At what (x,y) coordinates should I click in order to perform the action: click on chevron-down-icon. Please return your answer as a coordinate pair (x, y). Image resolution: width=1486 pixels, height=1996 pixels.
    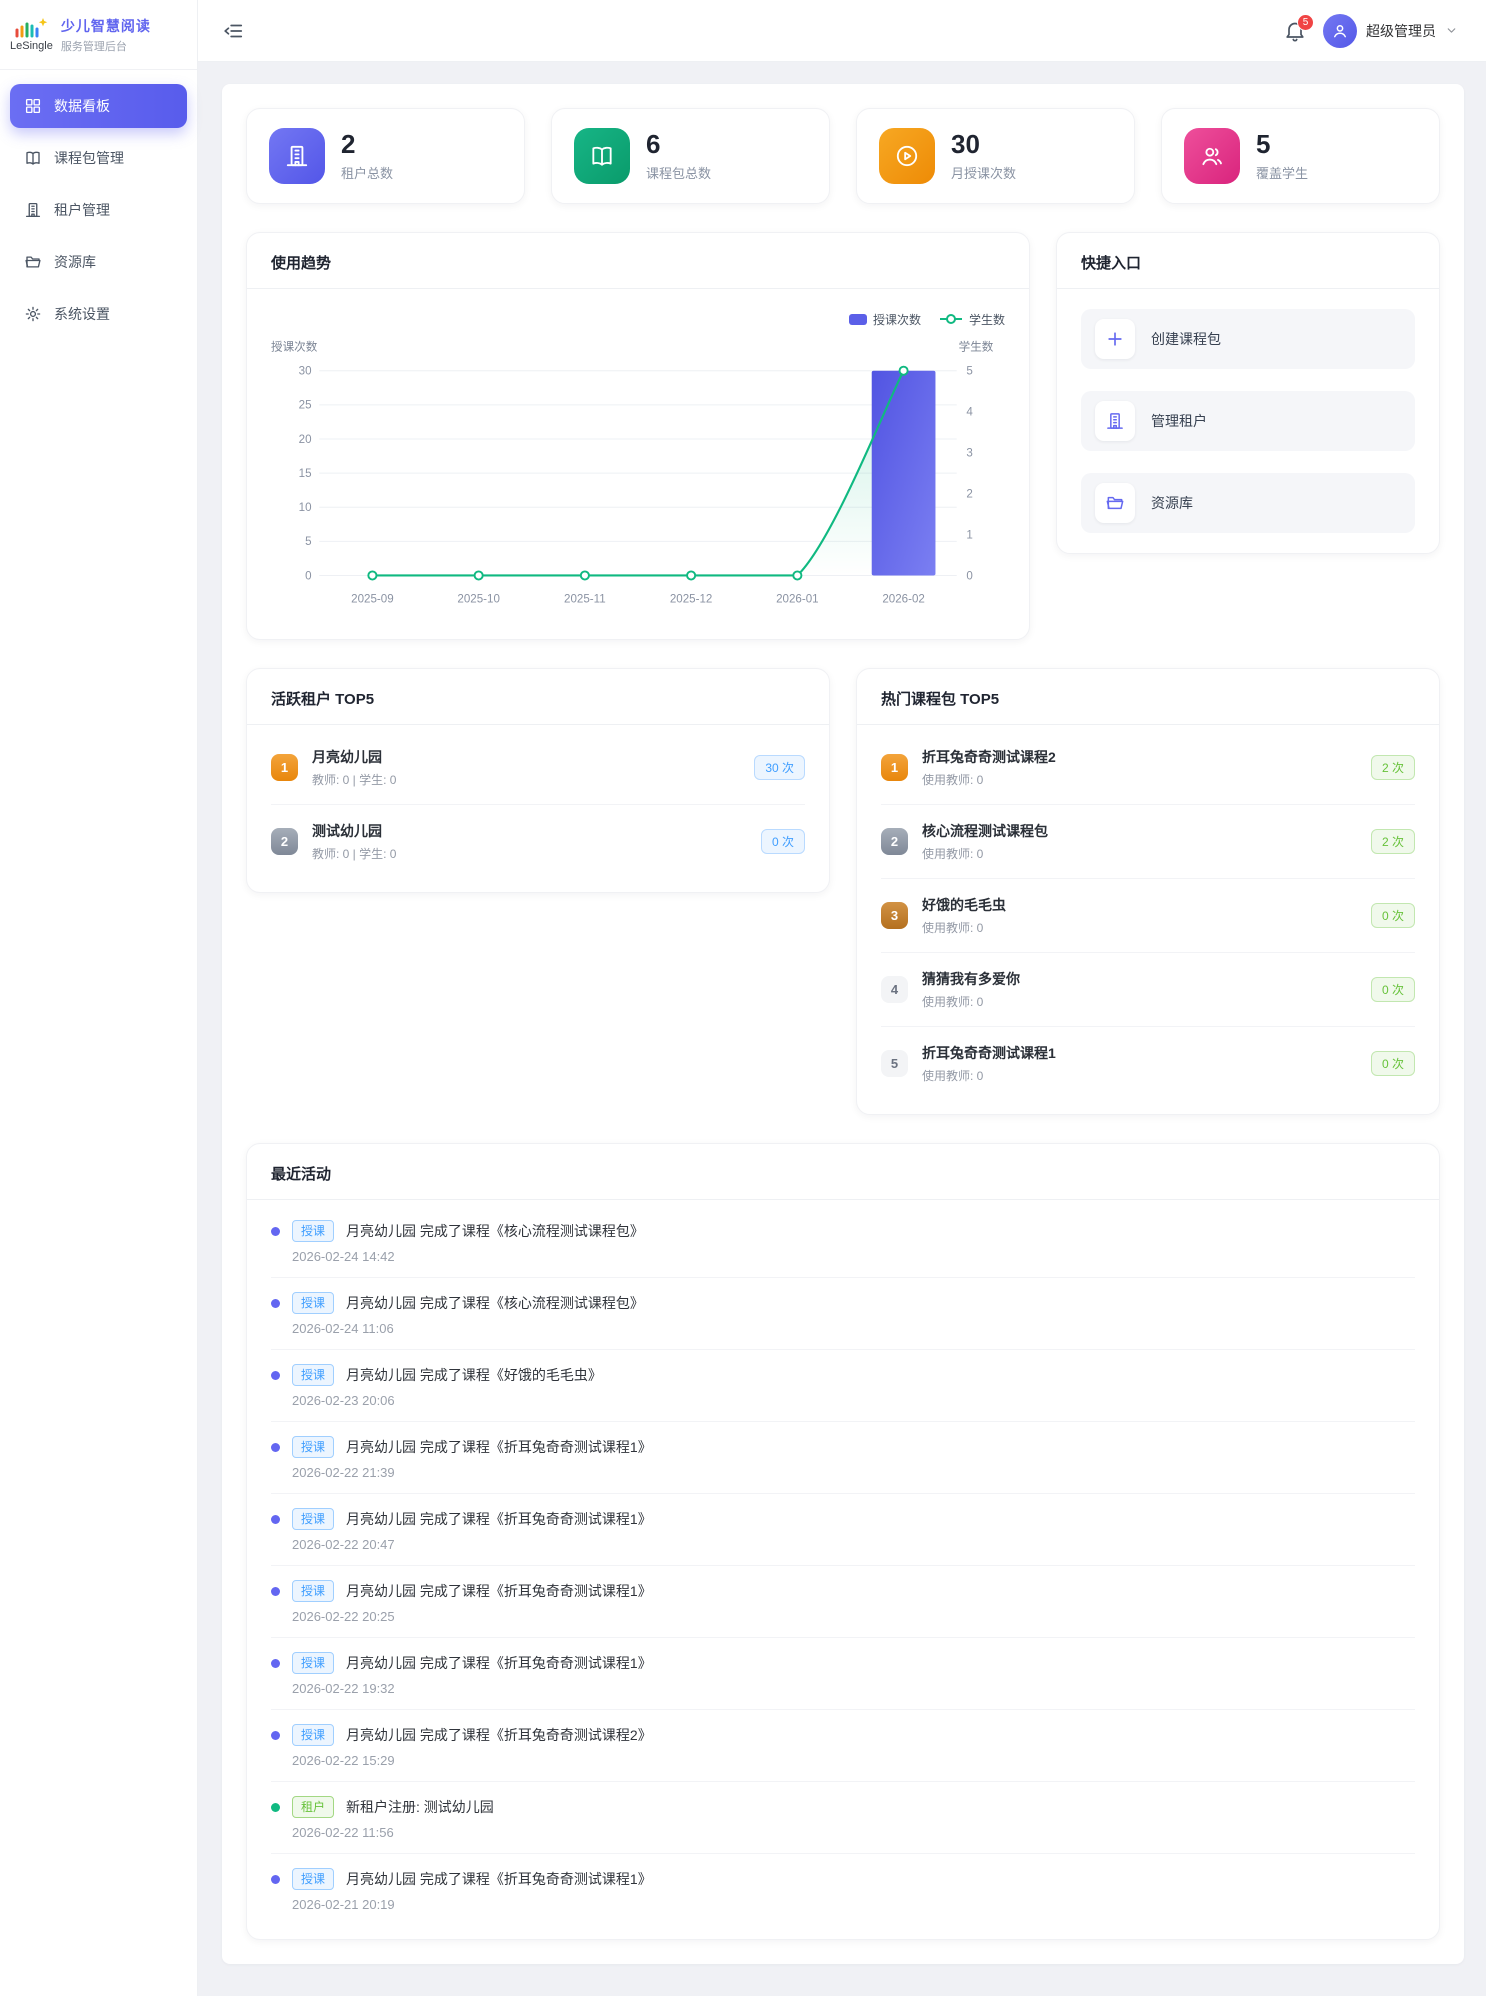
    Looking at the image, I should click on (1451, 30).